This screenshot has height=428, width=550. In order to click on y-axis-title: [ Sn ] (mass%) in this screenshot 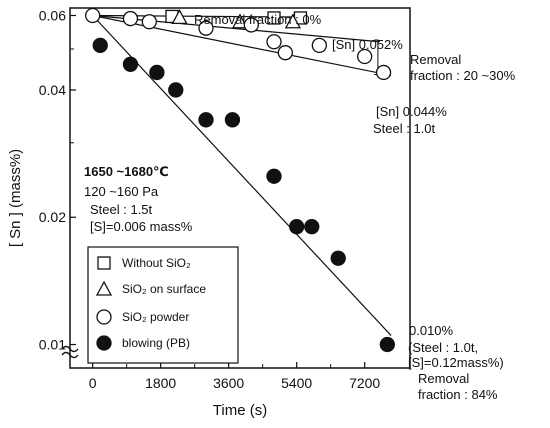, I will do `click(15, 198)`.